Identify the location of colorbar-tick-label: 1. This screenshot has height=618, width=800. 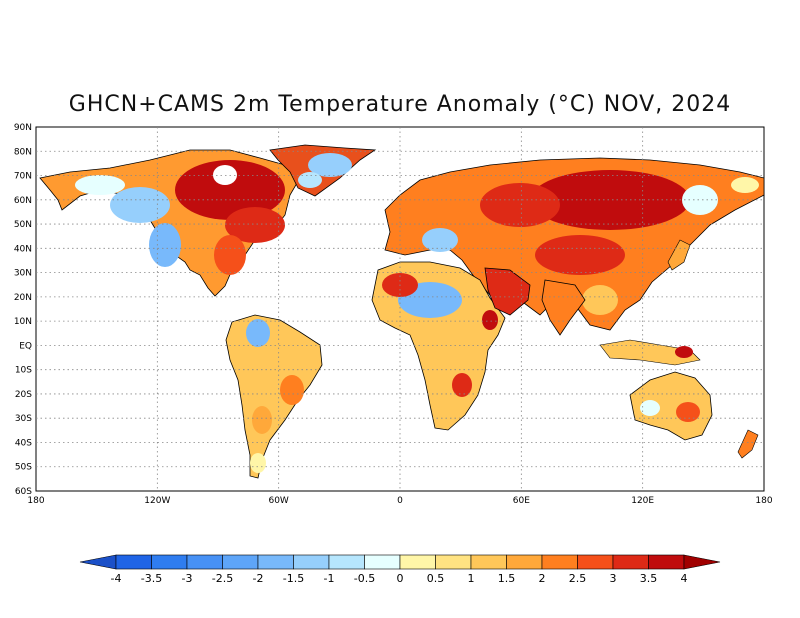
(471, 578).